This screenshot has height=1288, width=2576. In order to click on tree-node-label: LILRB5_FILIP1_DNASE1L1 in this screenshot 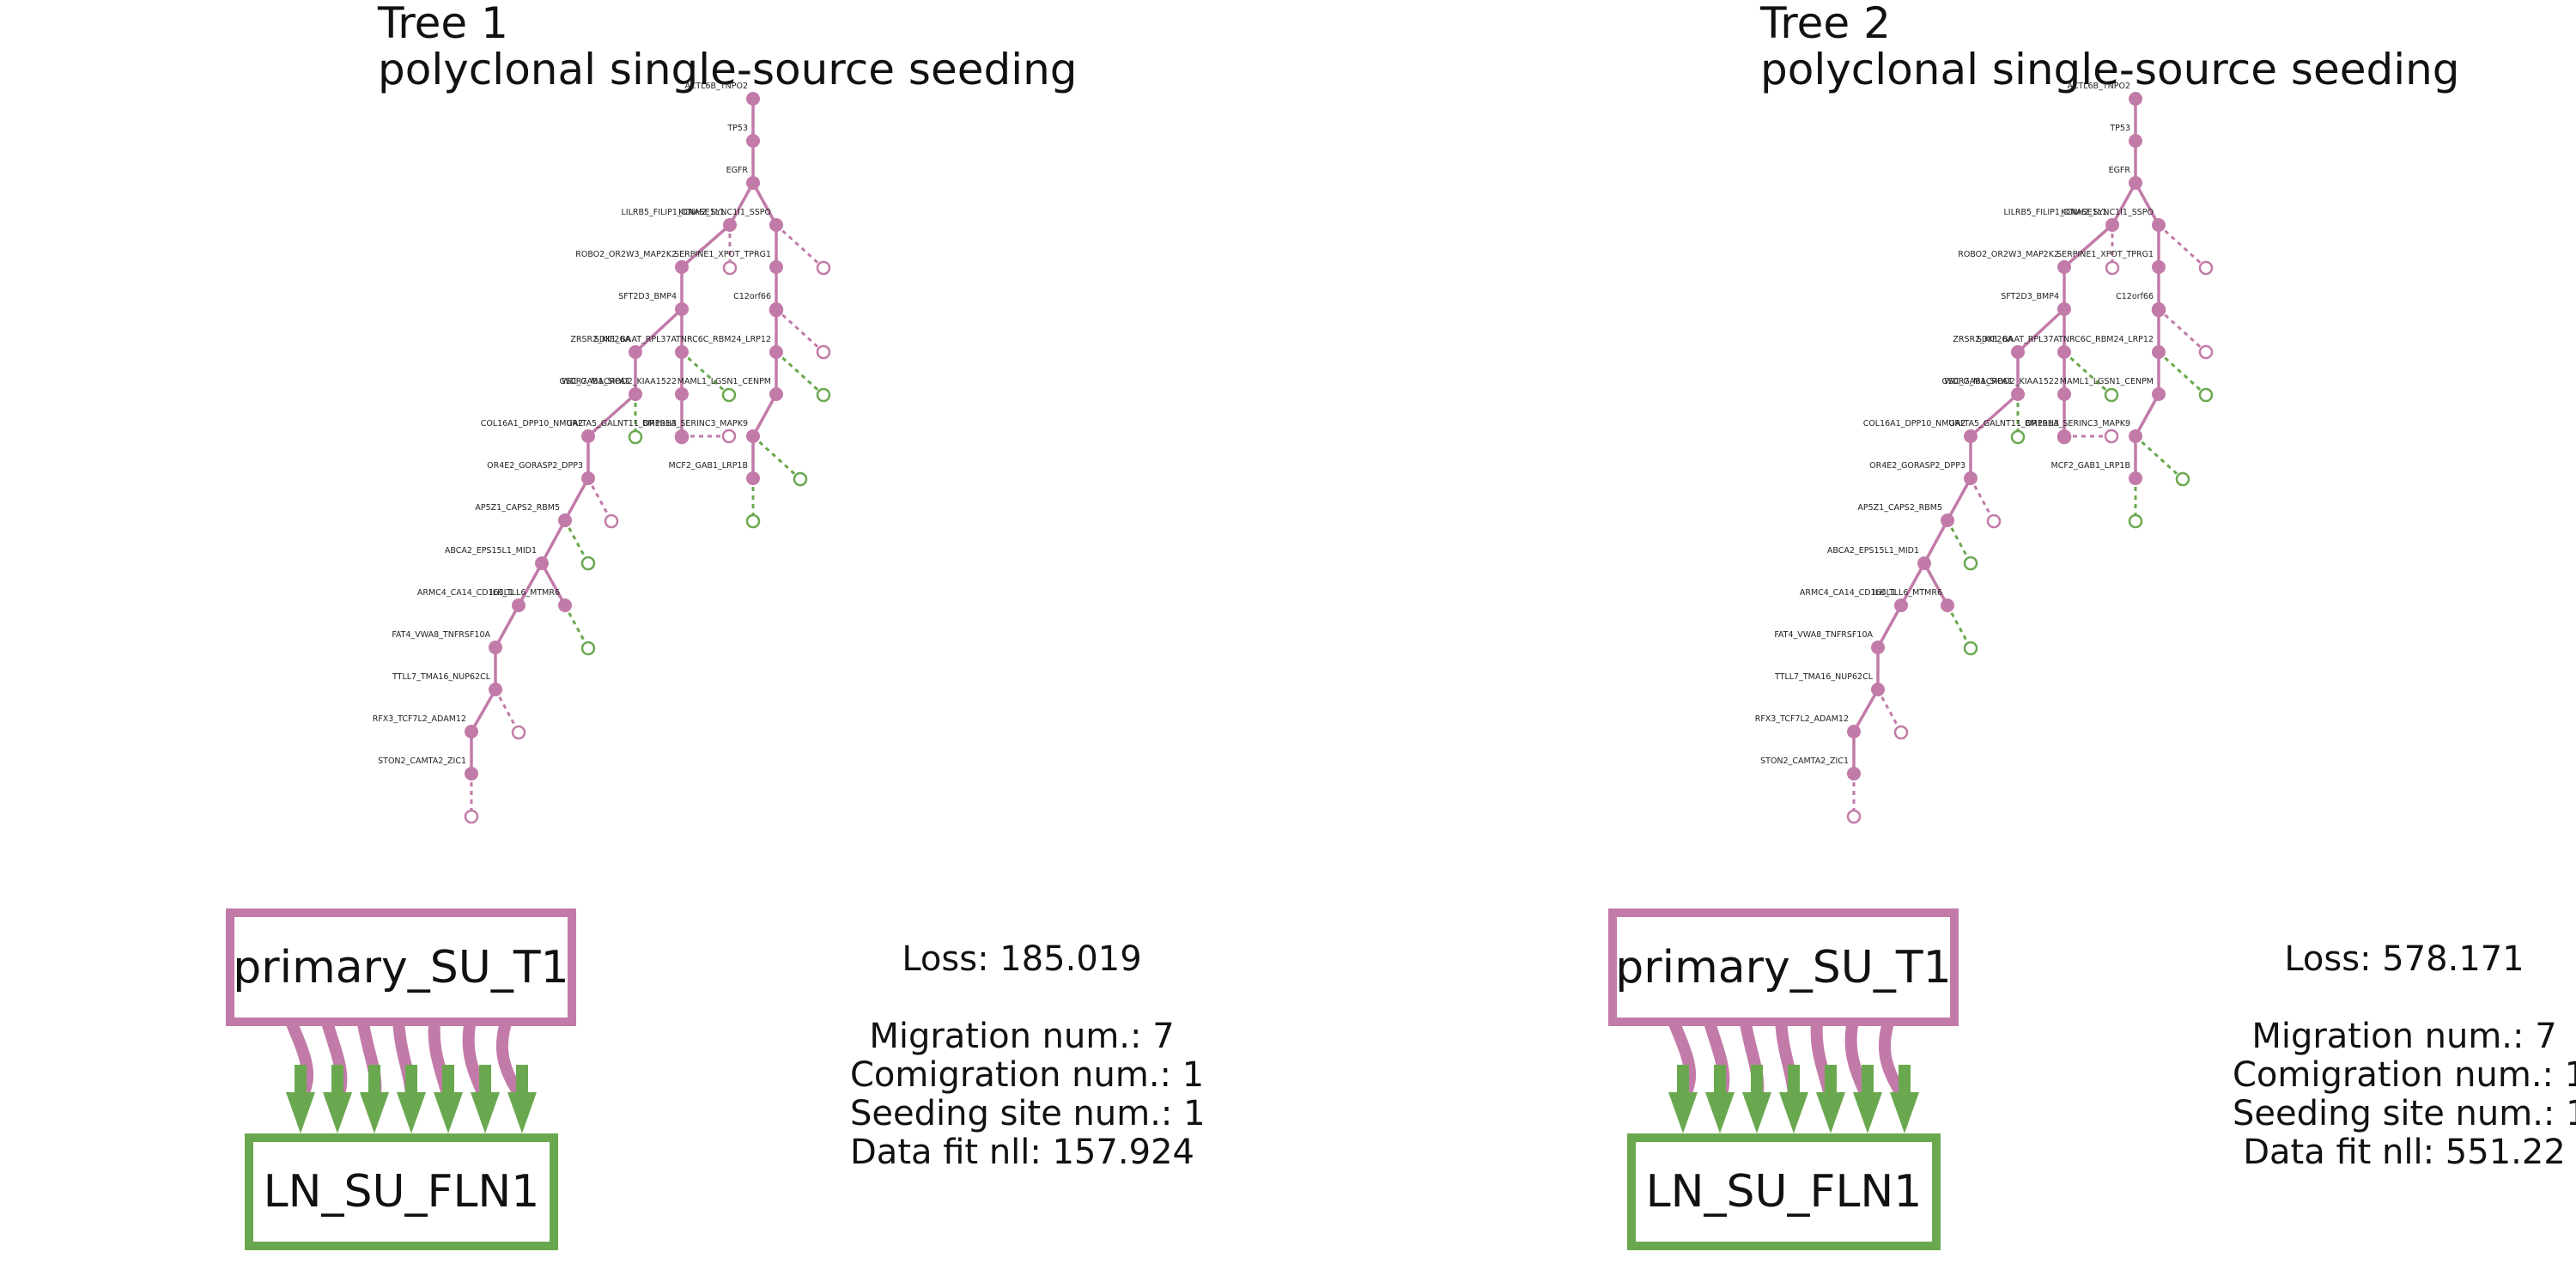, I will do `click(2055, 213)`.